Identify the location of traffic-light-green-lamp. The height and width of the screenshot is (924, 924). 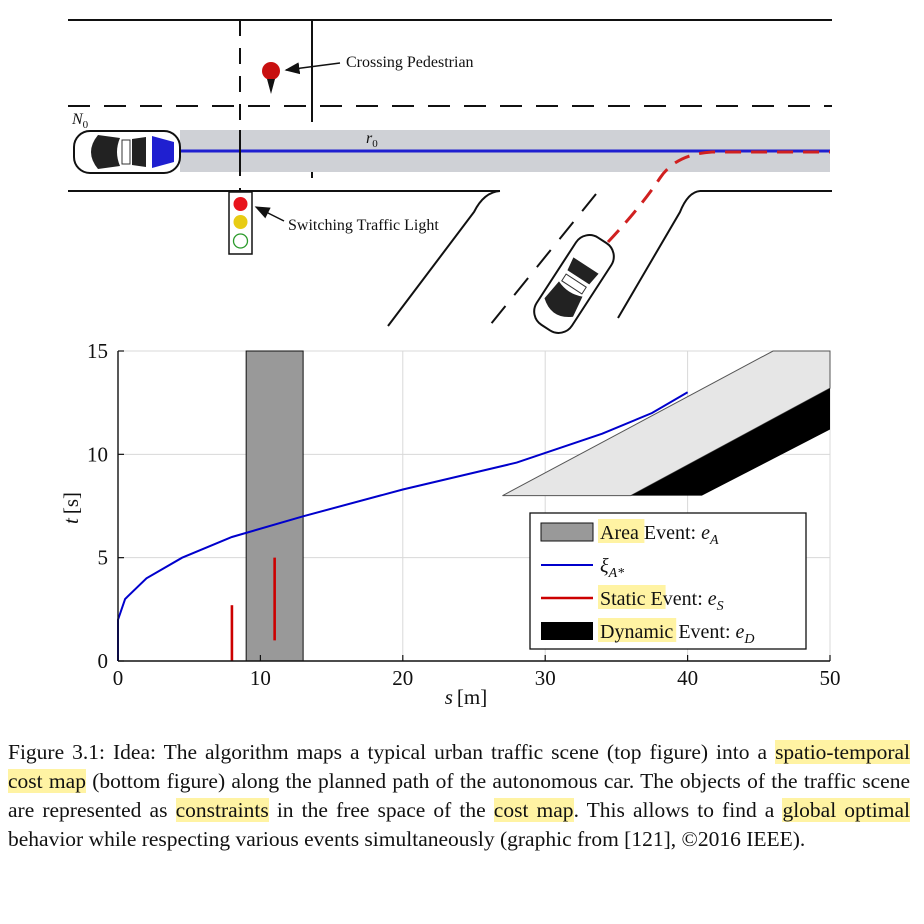
(240, 241).